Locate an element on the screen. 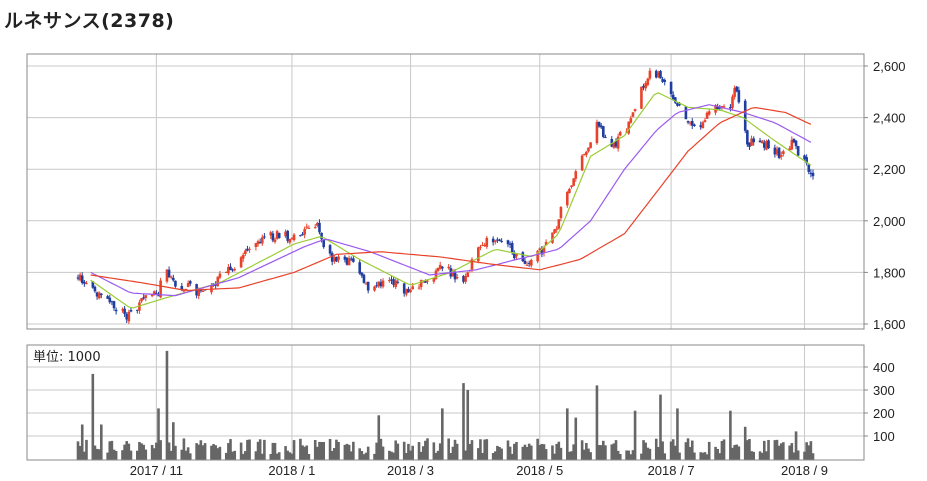  date-tick-label: 2018 / 7 is located at coordinates (671, 470).